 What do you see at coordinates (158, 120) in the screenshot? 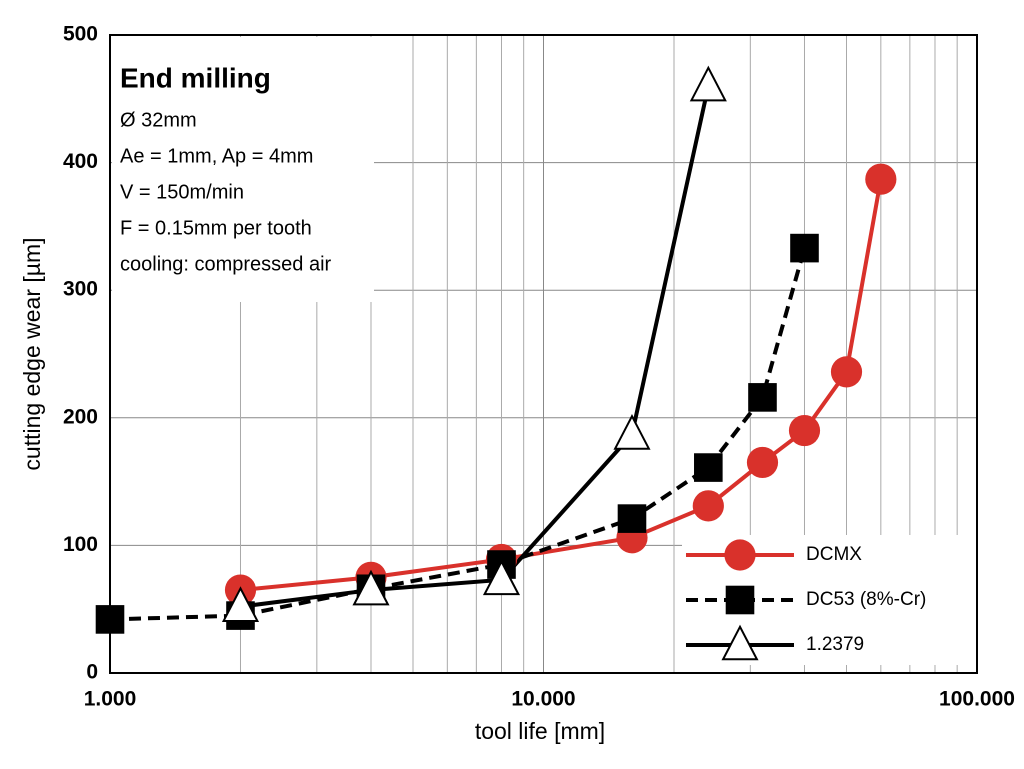
I see `annotation: Ø 32mm` at bounding box center [158, 120].